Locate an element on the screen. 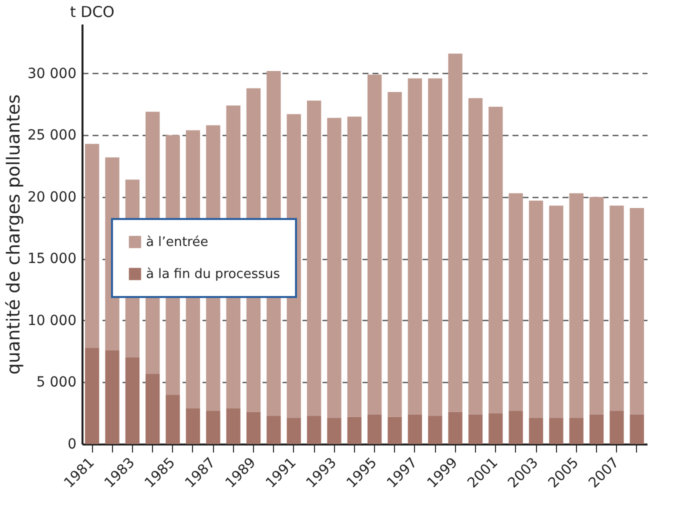 The height and width of the screenshot is (522, 673). legend-label: à l’entrée is located at coordinates (177, 242).